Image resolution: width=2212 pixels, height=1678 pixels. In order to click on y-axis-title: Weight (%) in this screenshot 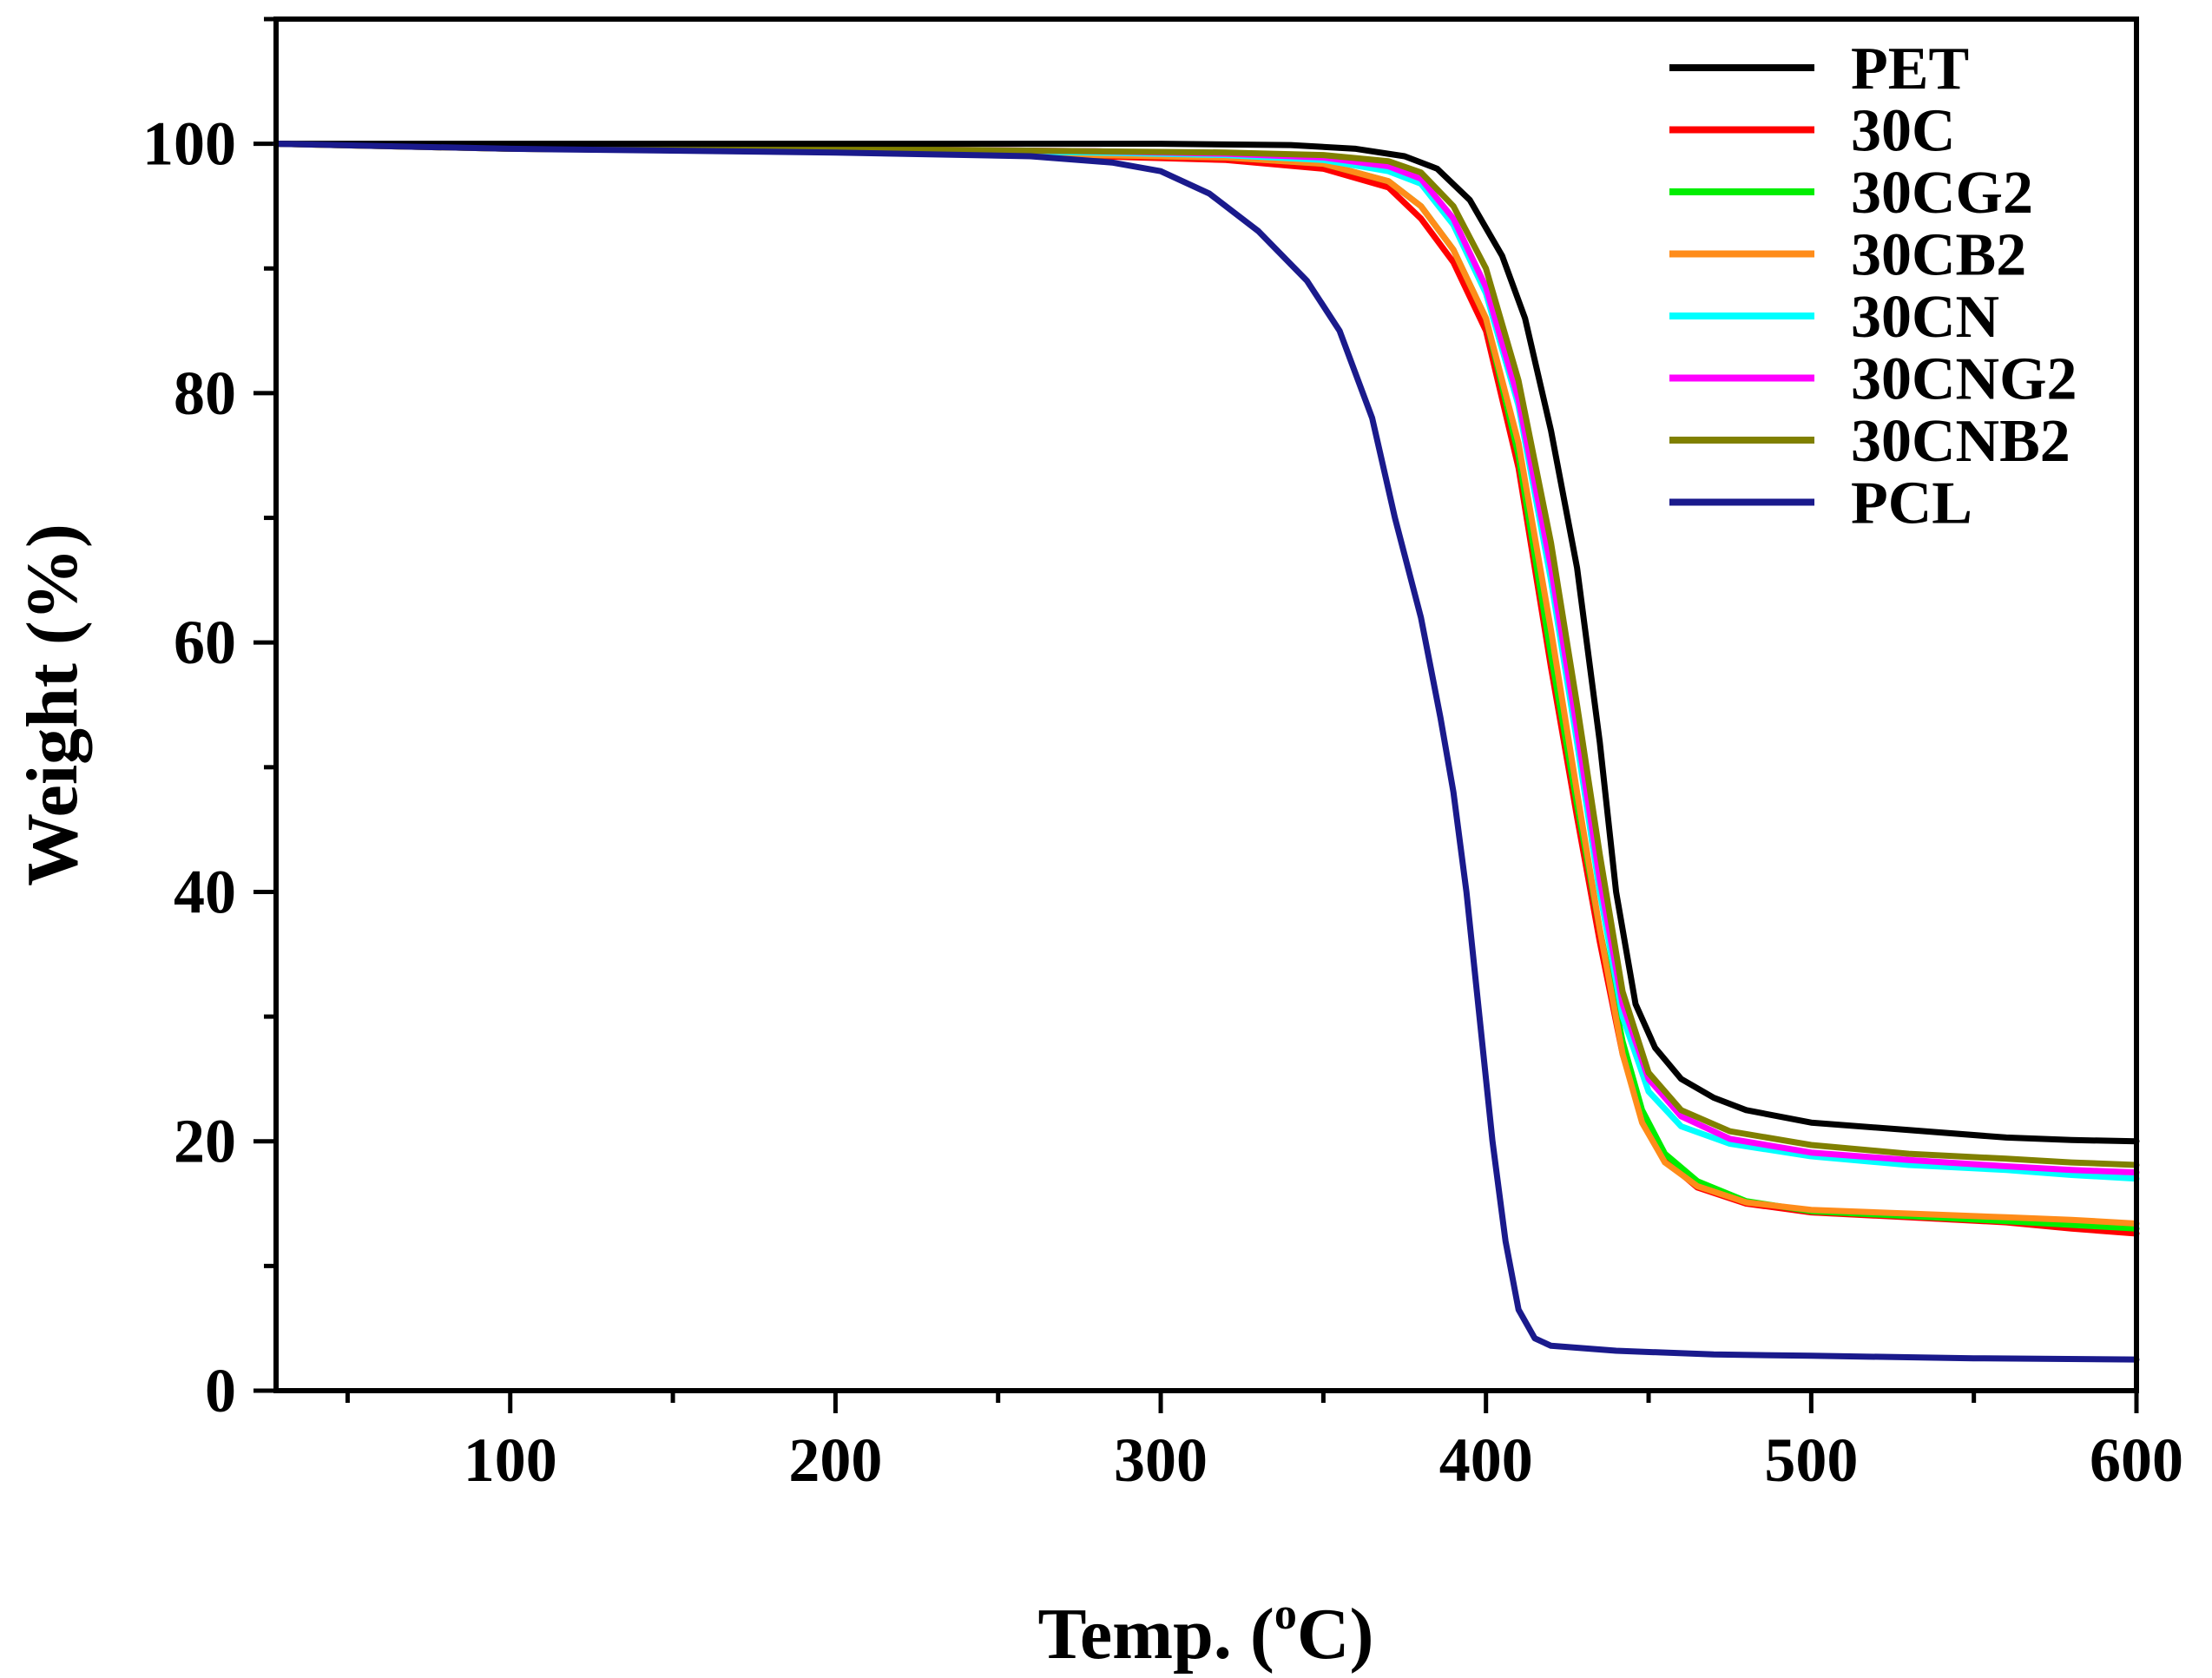, I will do `click(52, 704)`.